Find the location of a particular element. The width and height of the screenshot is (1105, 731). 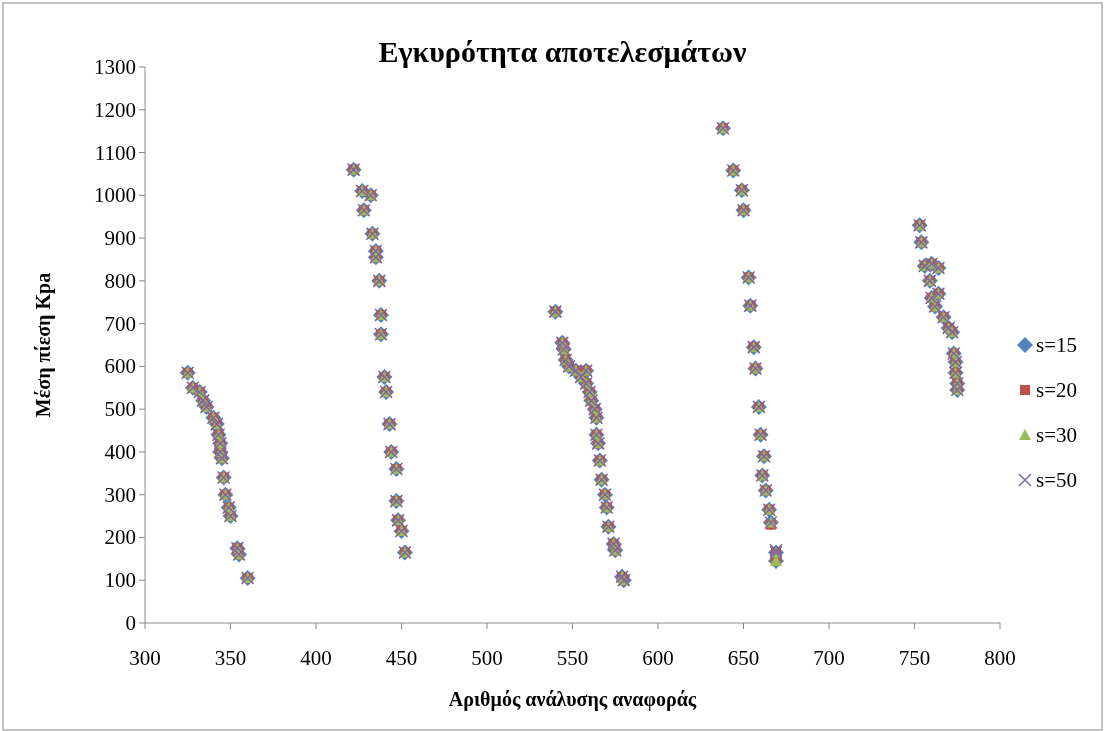

legend-label: s=20 is located at coordinates (1057, 390).